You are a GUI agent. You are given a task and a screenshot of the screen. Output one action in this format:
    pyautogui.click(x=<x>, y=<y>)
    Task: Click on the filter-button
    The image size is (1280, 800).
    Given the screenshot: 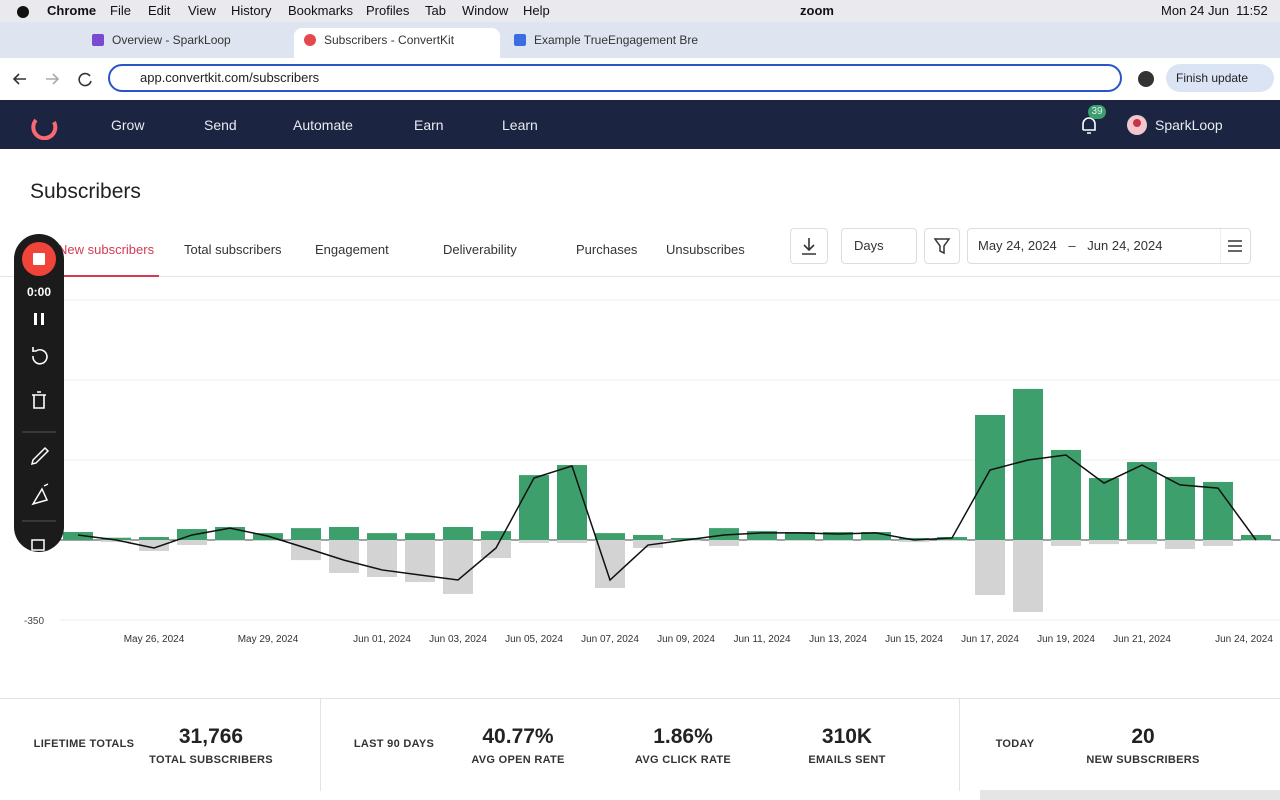 What is the action you would take?
    pyautogui.click(x=942, y=246)
    